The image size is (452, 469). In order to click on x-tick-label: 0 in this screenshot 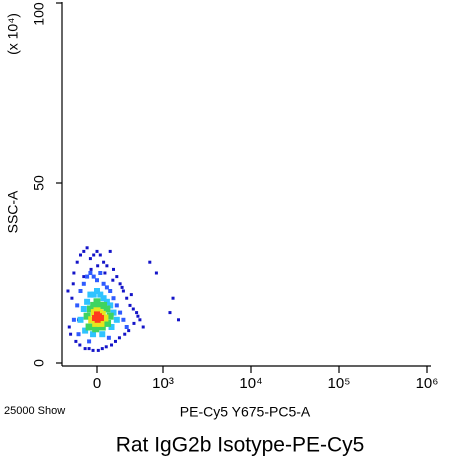, I will do `click(97, 383)`.